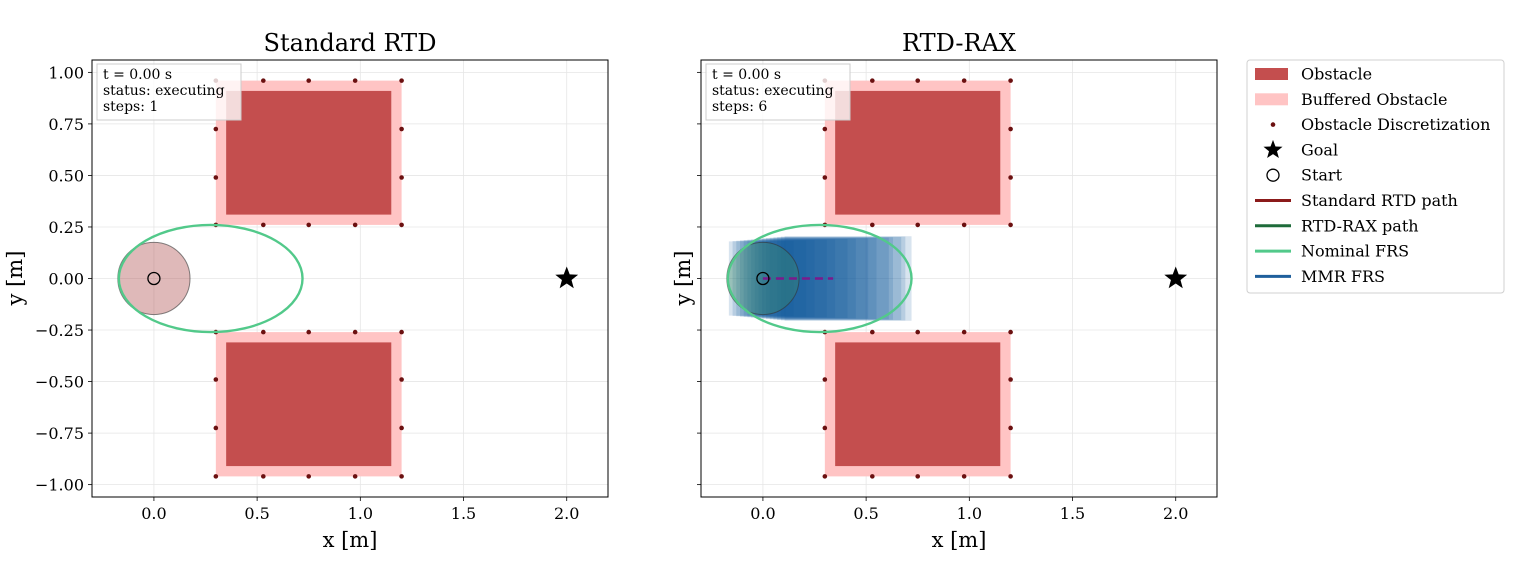 This screenshot has height=580, width=1540. Describe the element at coordinates (66, 279) in the screenshot. I see `y-tick-label: 0.00` at that location.